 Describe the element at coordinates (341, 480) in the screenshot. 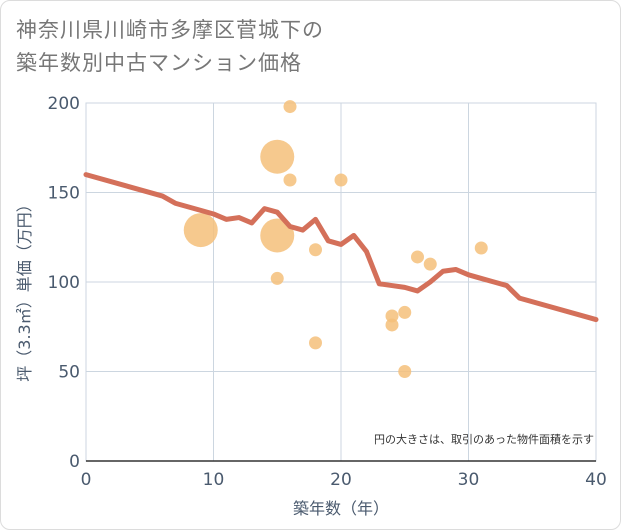

I see `x-tick-label: 20` at that location.